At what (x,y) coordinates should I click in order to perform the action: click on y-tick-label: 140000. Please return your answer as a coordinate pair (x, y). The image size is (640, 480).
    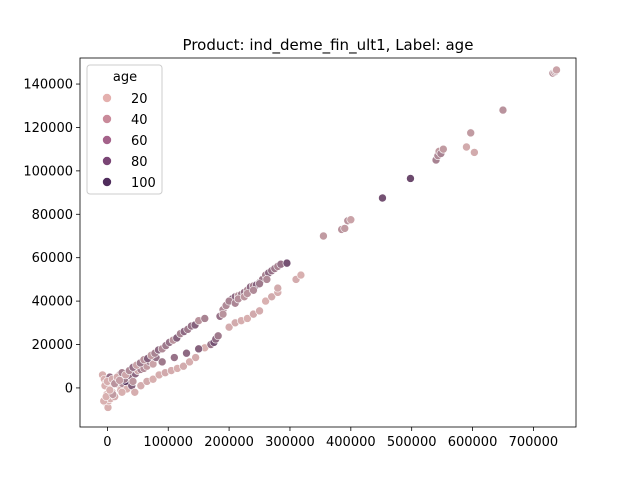
    Looking at the image, I should click on (48, 85).